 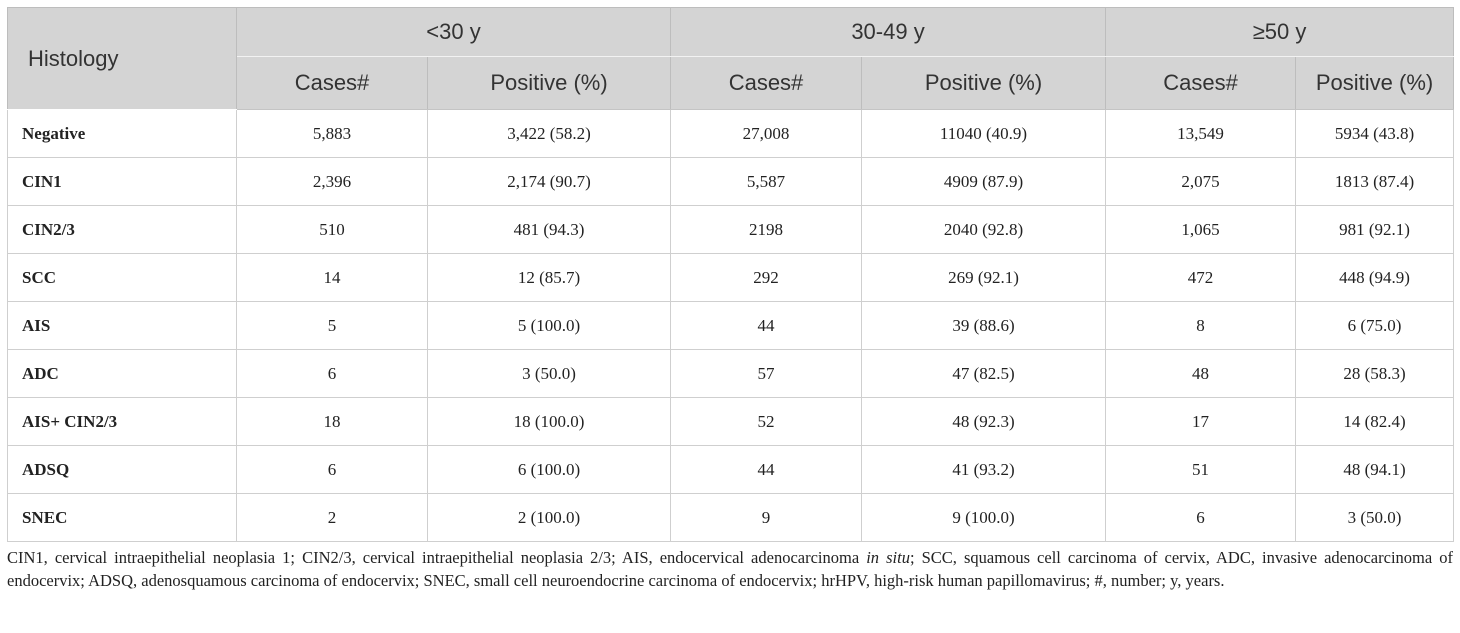 What do you see at coordinates (1375, 277) in the screenshot?
I see `cell-positive: 448 (94.9)` at bounding box center [1375, 277].